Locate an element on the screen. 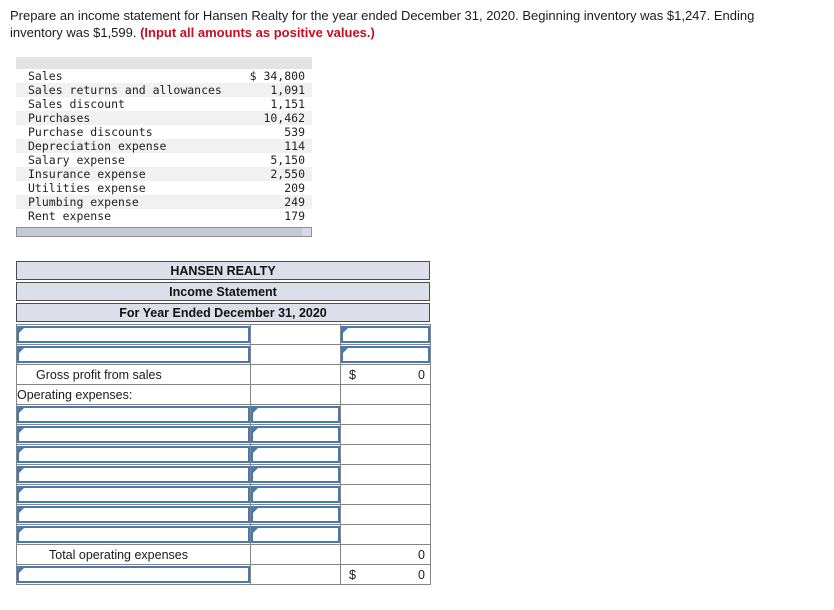 The height and width of the screenshot is (610, 834). account-name: Utilities expense is located at coordinates (87, 188).